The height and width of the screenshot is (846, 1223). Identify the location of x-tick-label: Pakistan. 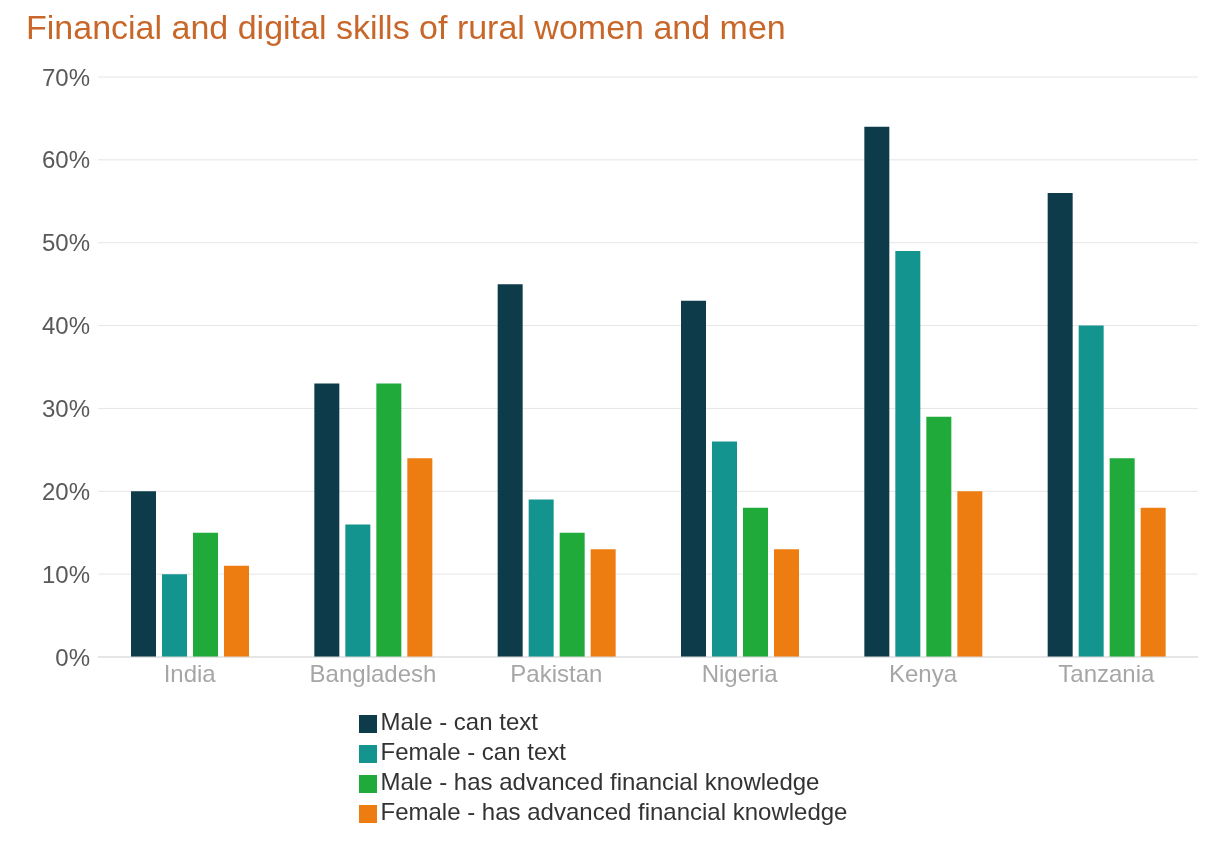
(556, 674).